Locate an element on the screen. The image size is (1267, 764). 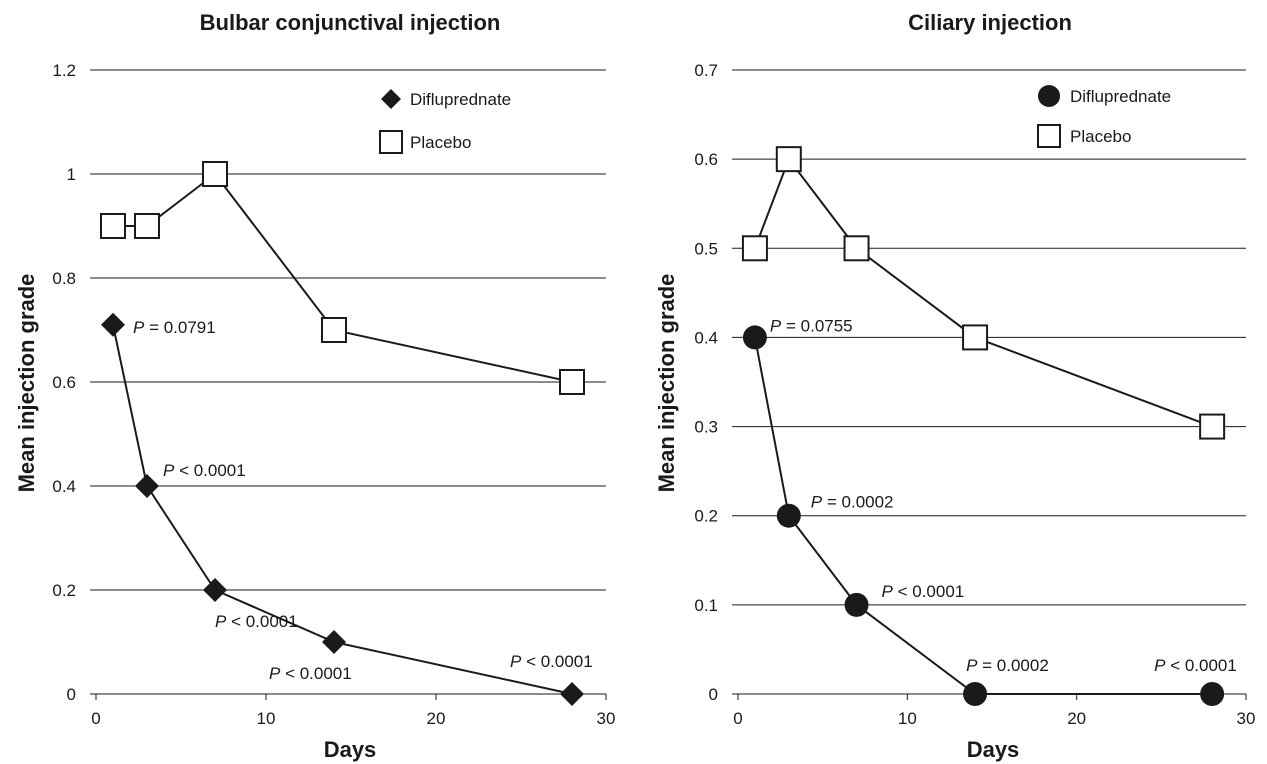
y-tick-label: 0.3 is located at coordinates (706, 427).